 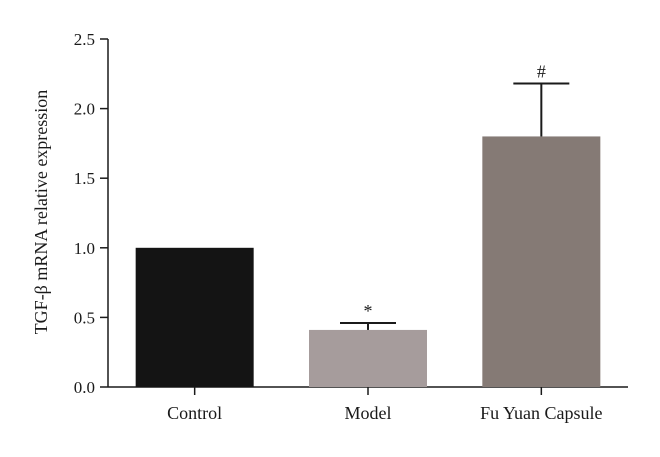 What do you see at coordinates (91, 213) in the screenshot?
I see `y-axis: 0.0 0.5 1.0 1.5 2.0 2.5` at bounding box center [91, 213].